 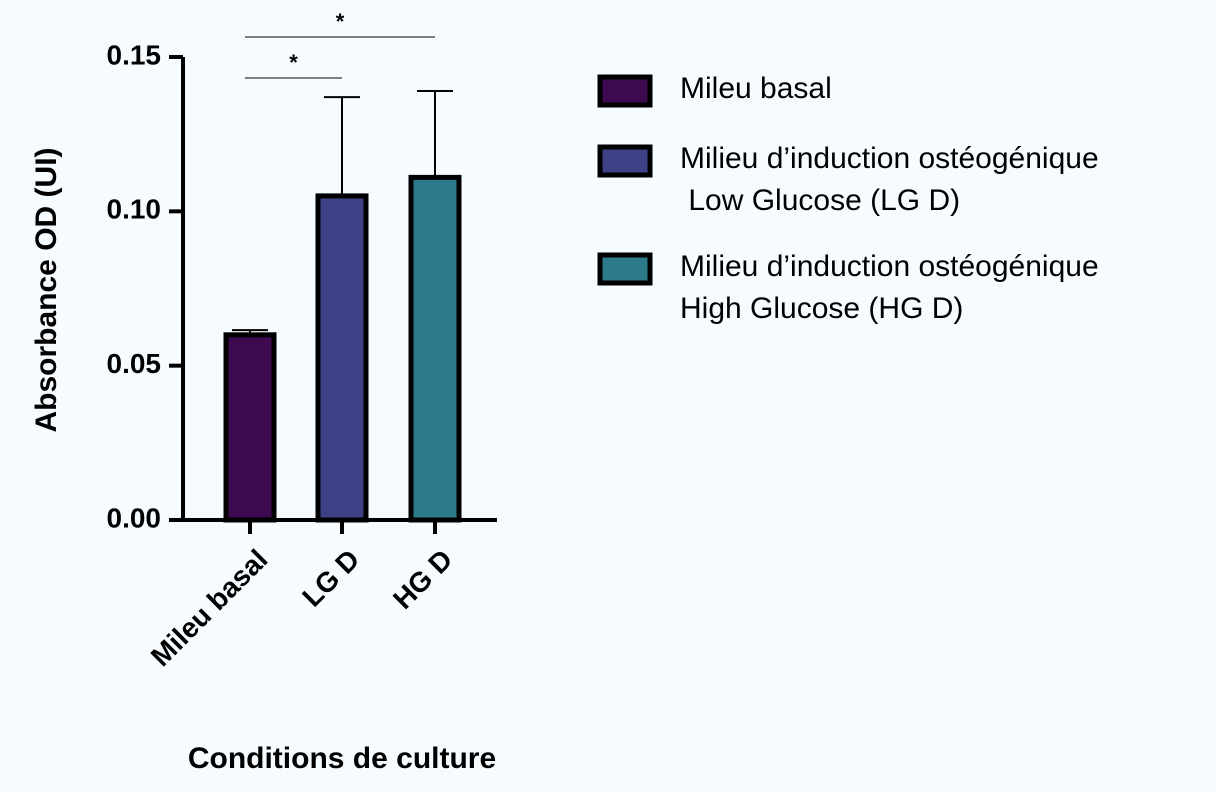 What do you see at coordinates (46, 289) in the screenshot?
I see `y-axis-title: Absorbance OD (UI)` at bounding box center [46, 289].